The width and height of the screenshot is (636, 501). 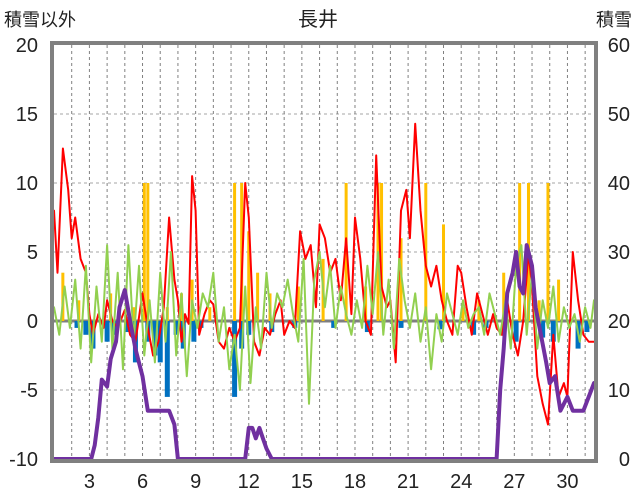 I want to click on chart-title: 長井, so click(x=318, y=19).